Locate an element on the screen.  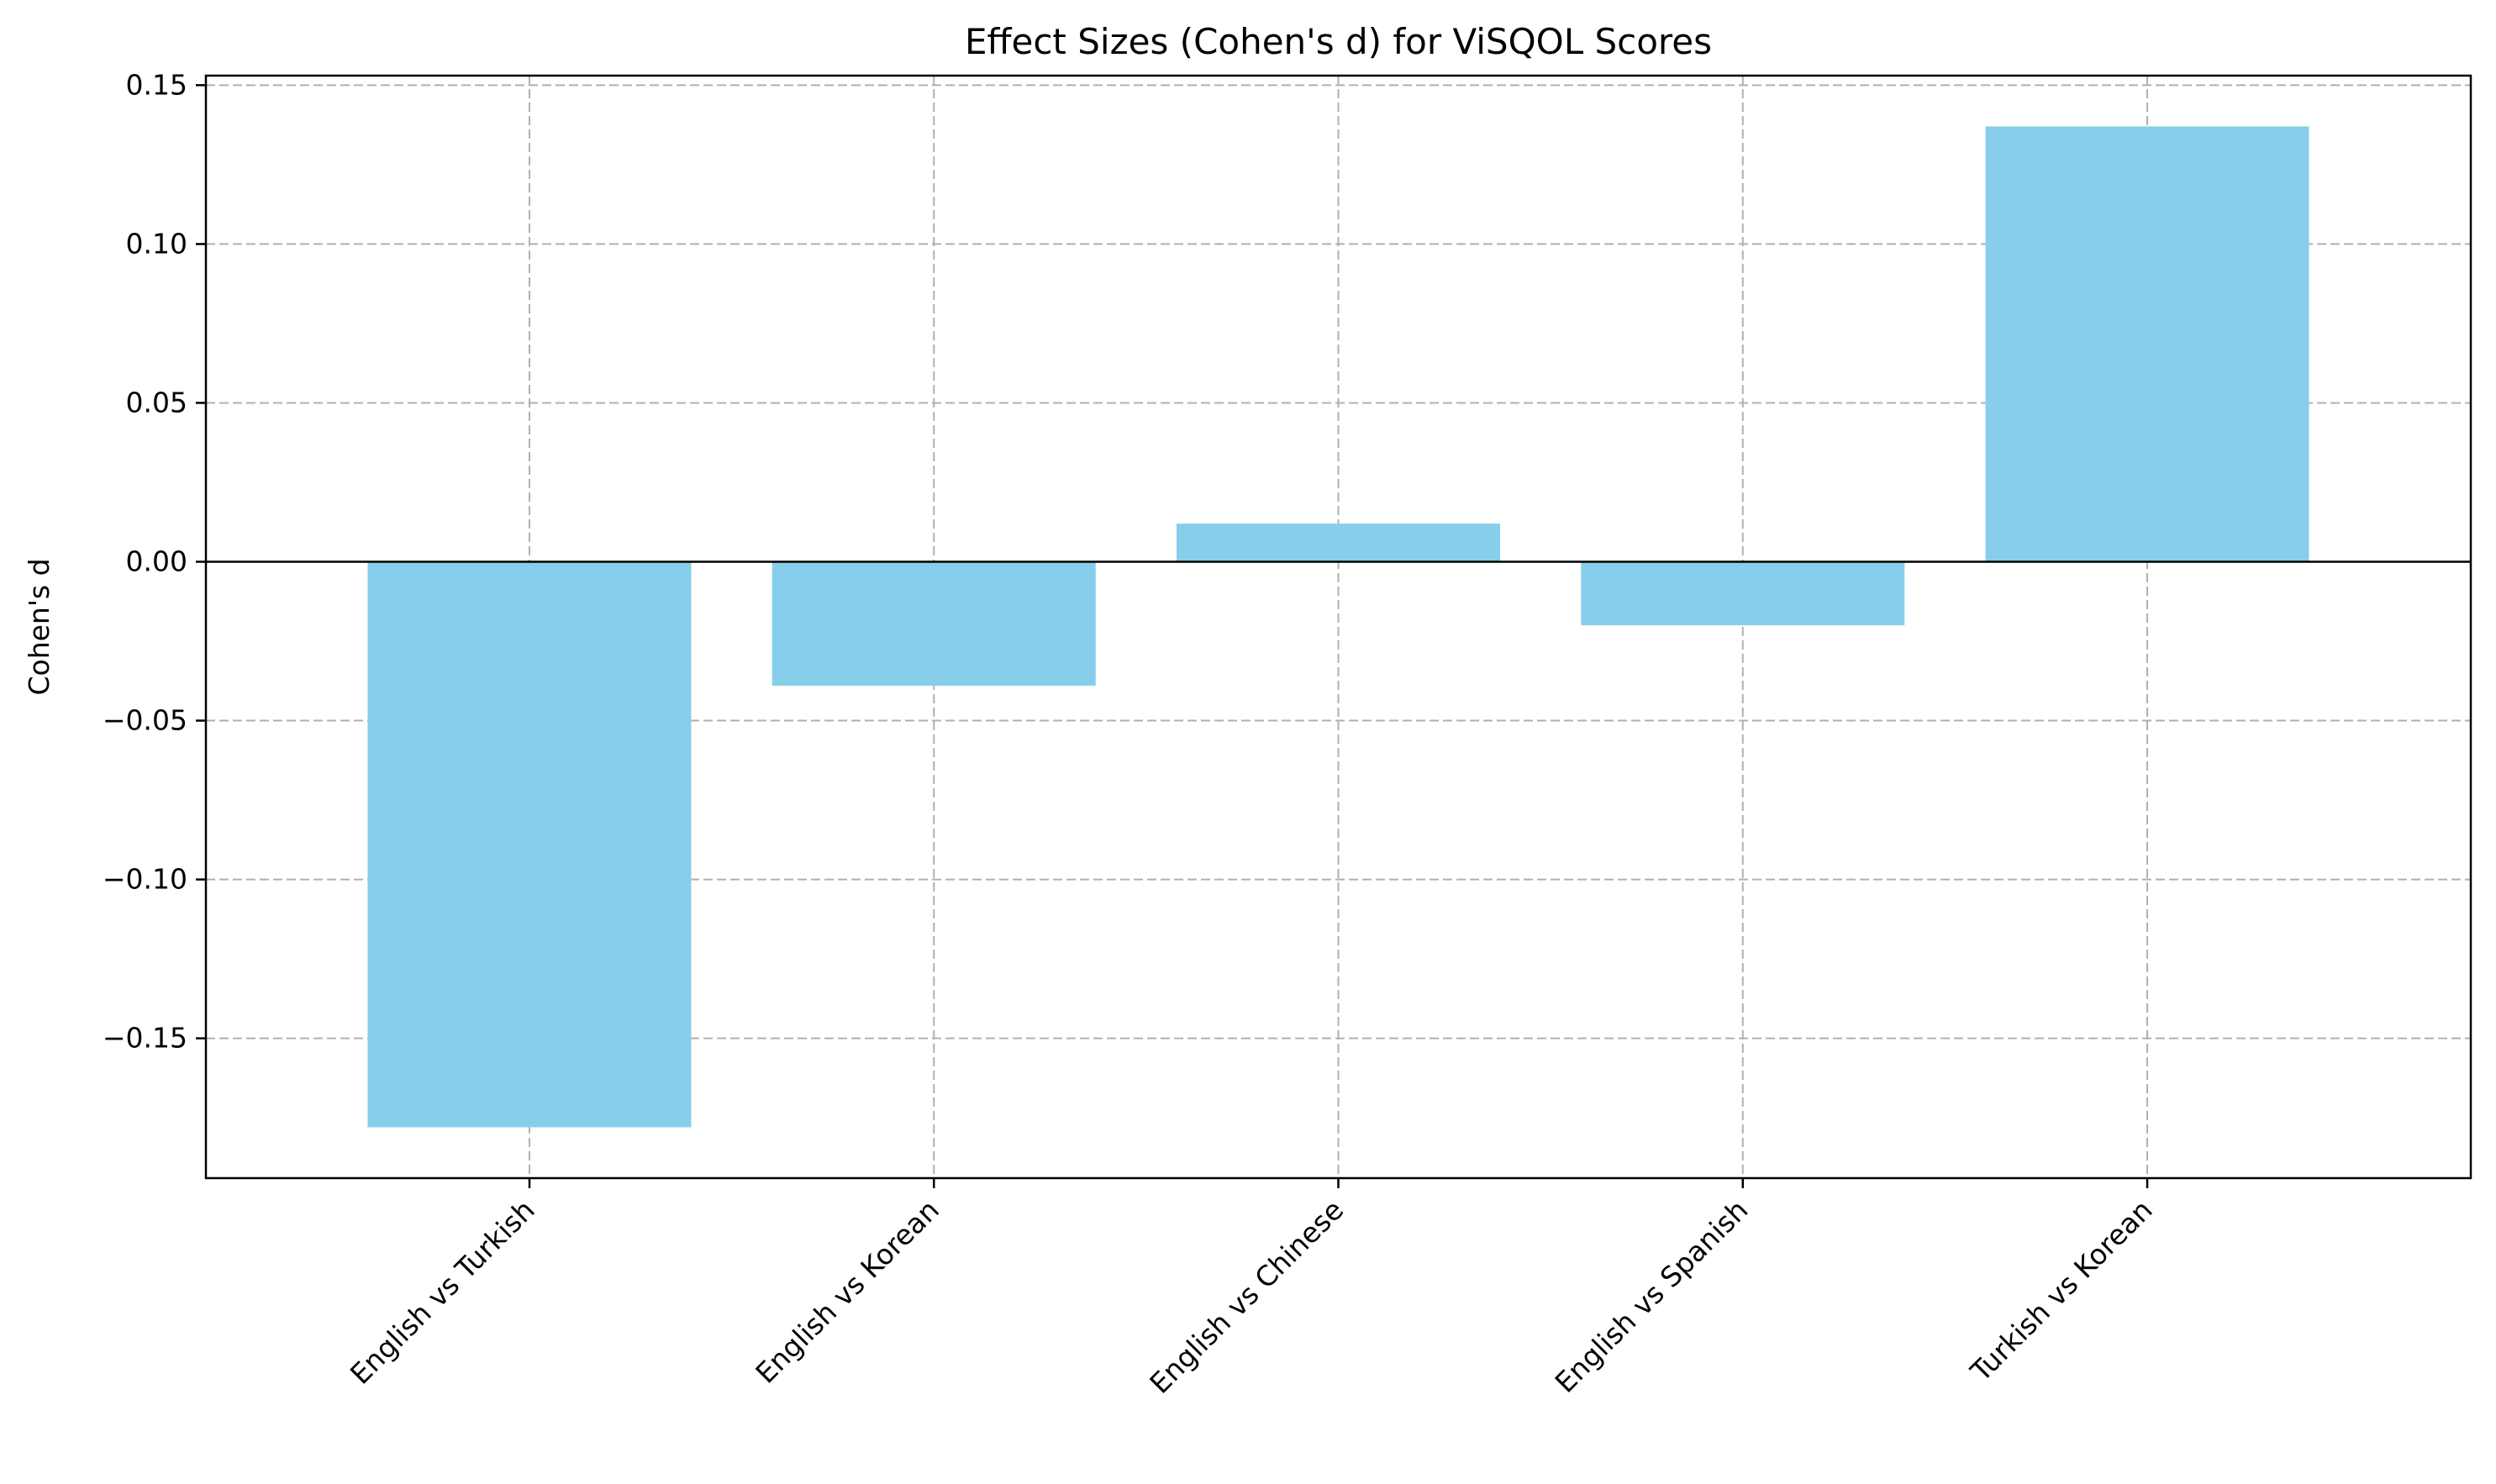
x-tick-label: English vs Spanish is located at coordinates (1652, 1296).